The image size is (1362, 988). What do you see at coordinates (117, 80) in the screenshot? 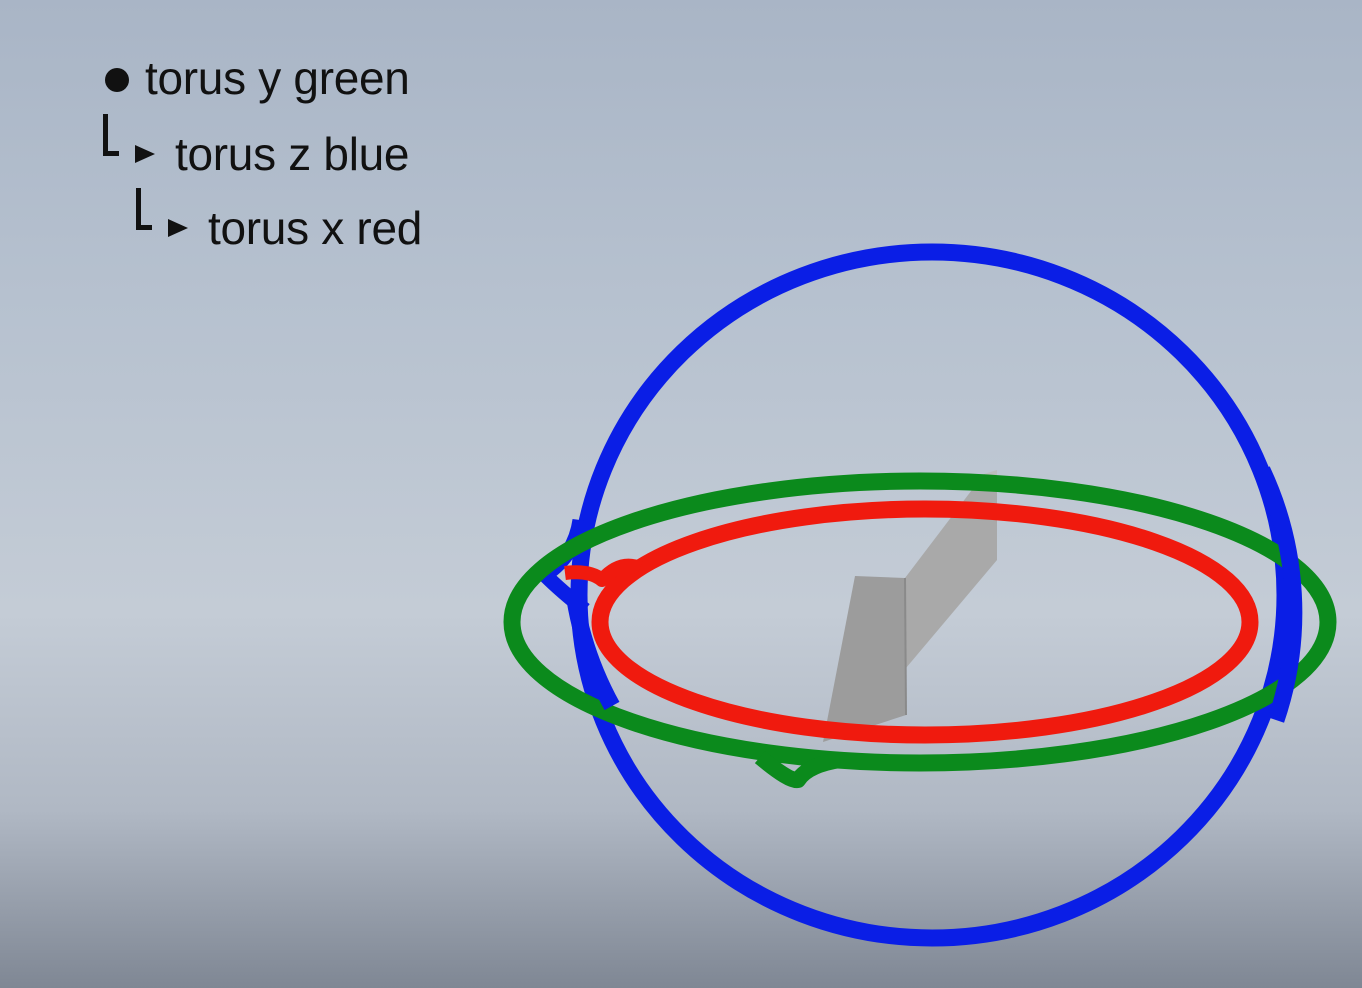
I see `bullet-icon` at bounding box center [117, 80].